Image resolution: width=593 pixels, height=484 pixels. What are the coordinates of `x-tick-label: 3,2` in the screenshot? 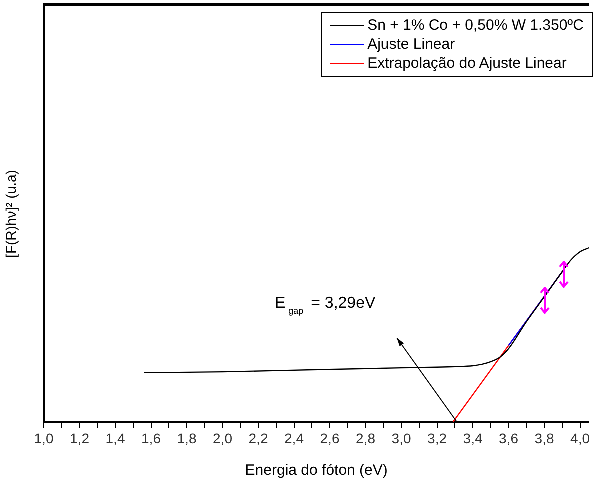 It's located at (438, 438).